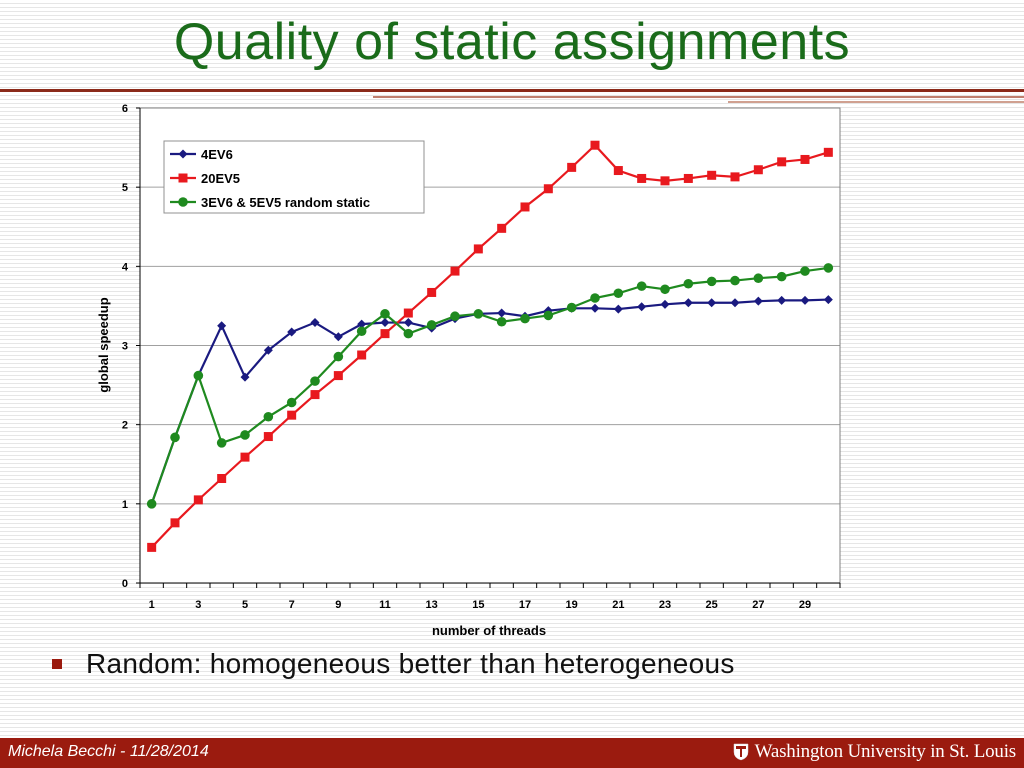 This screenshot has height=768, width=1024. What do you see at coordinates (57, 664) in the screenshot?
I see `bullet-marker` at bounding box center [57, 664].